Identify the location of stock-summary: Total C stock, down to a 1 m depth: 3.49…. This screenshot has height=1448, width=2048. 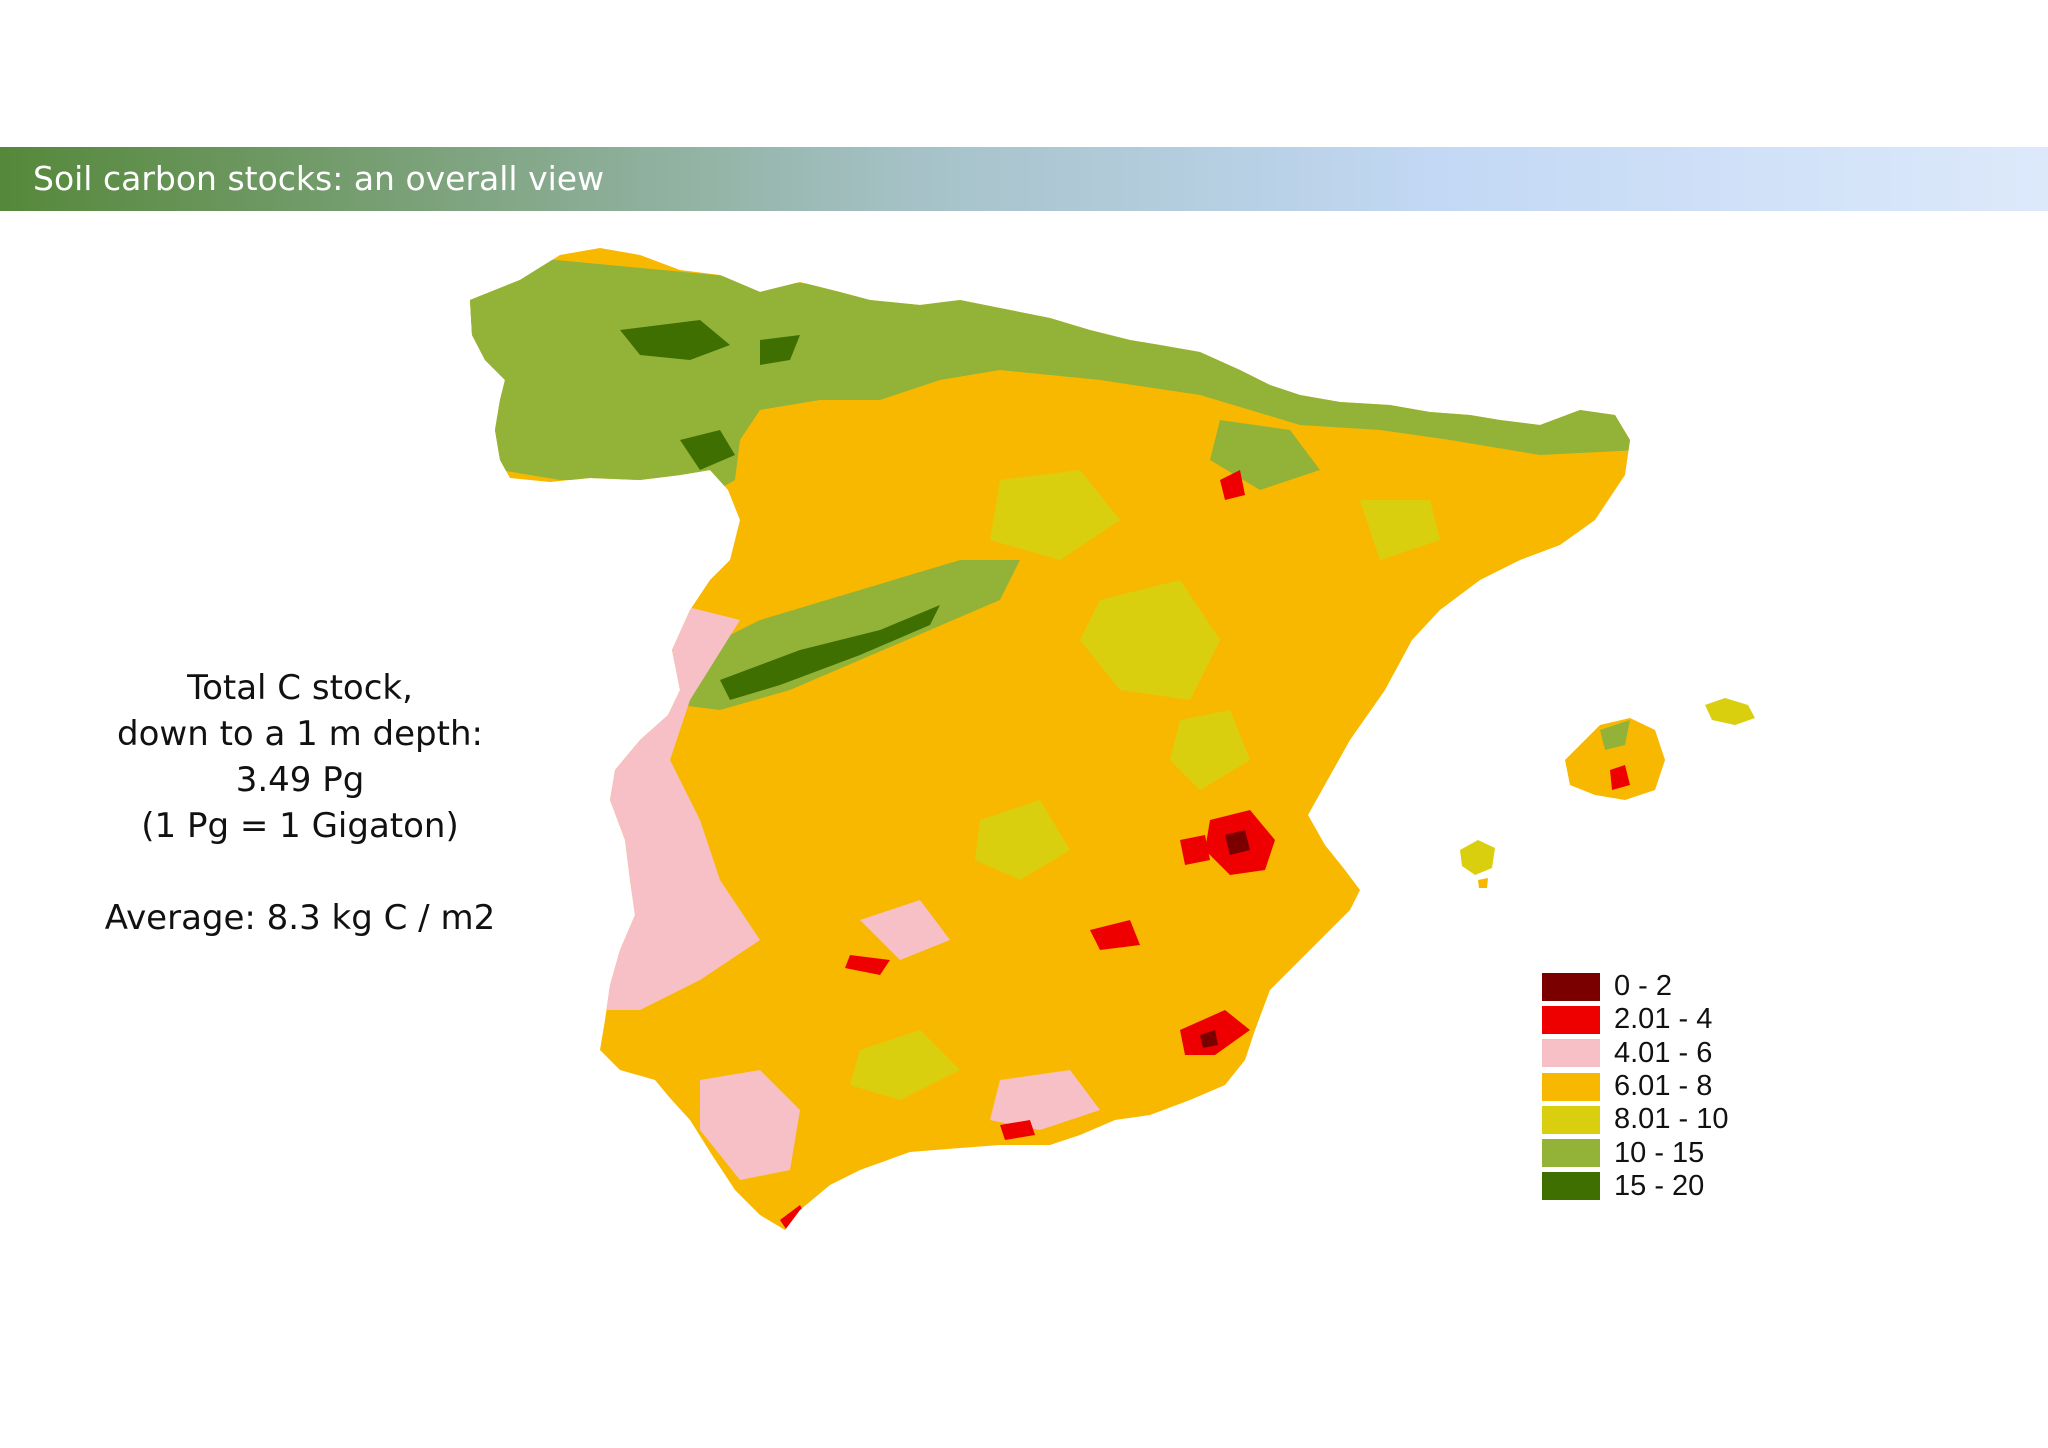
(300, 803).